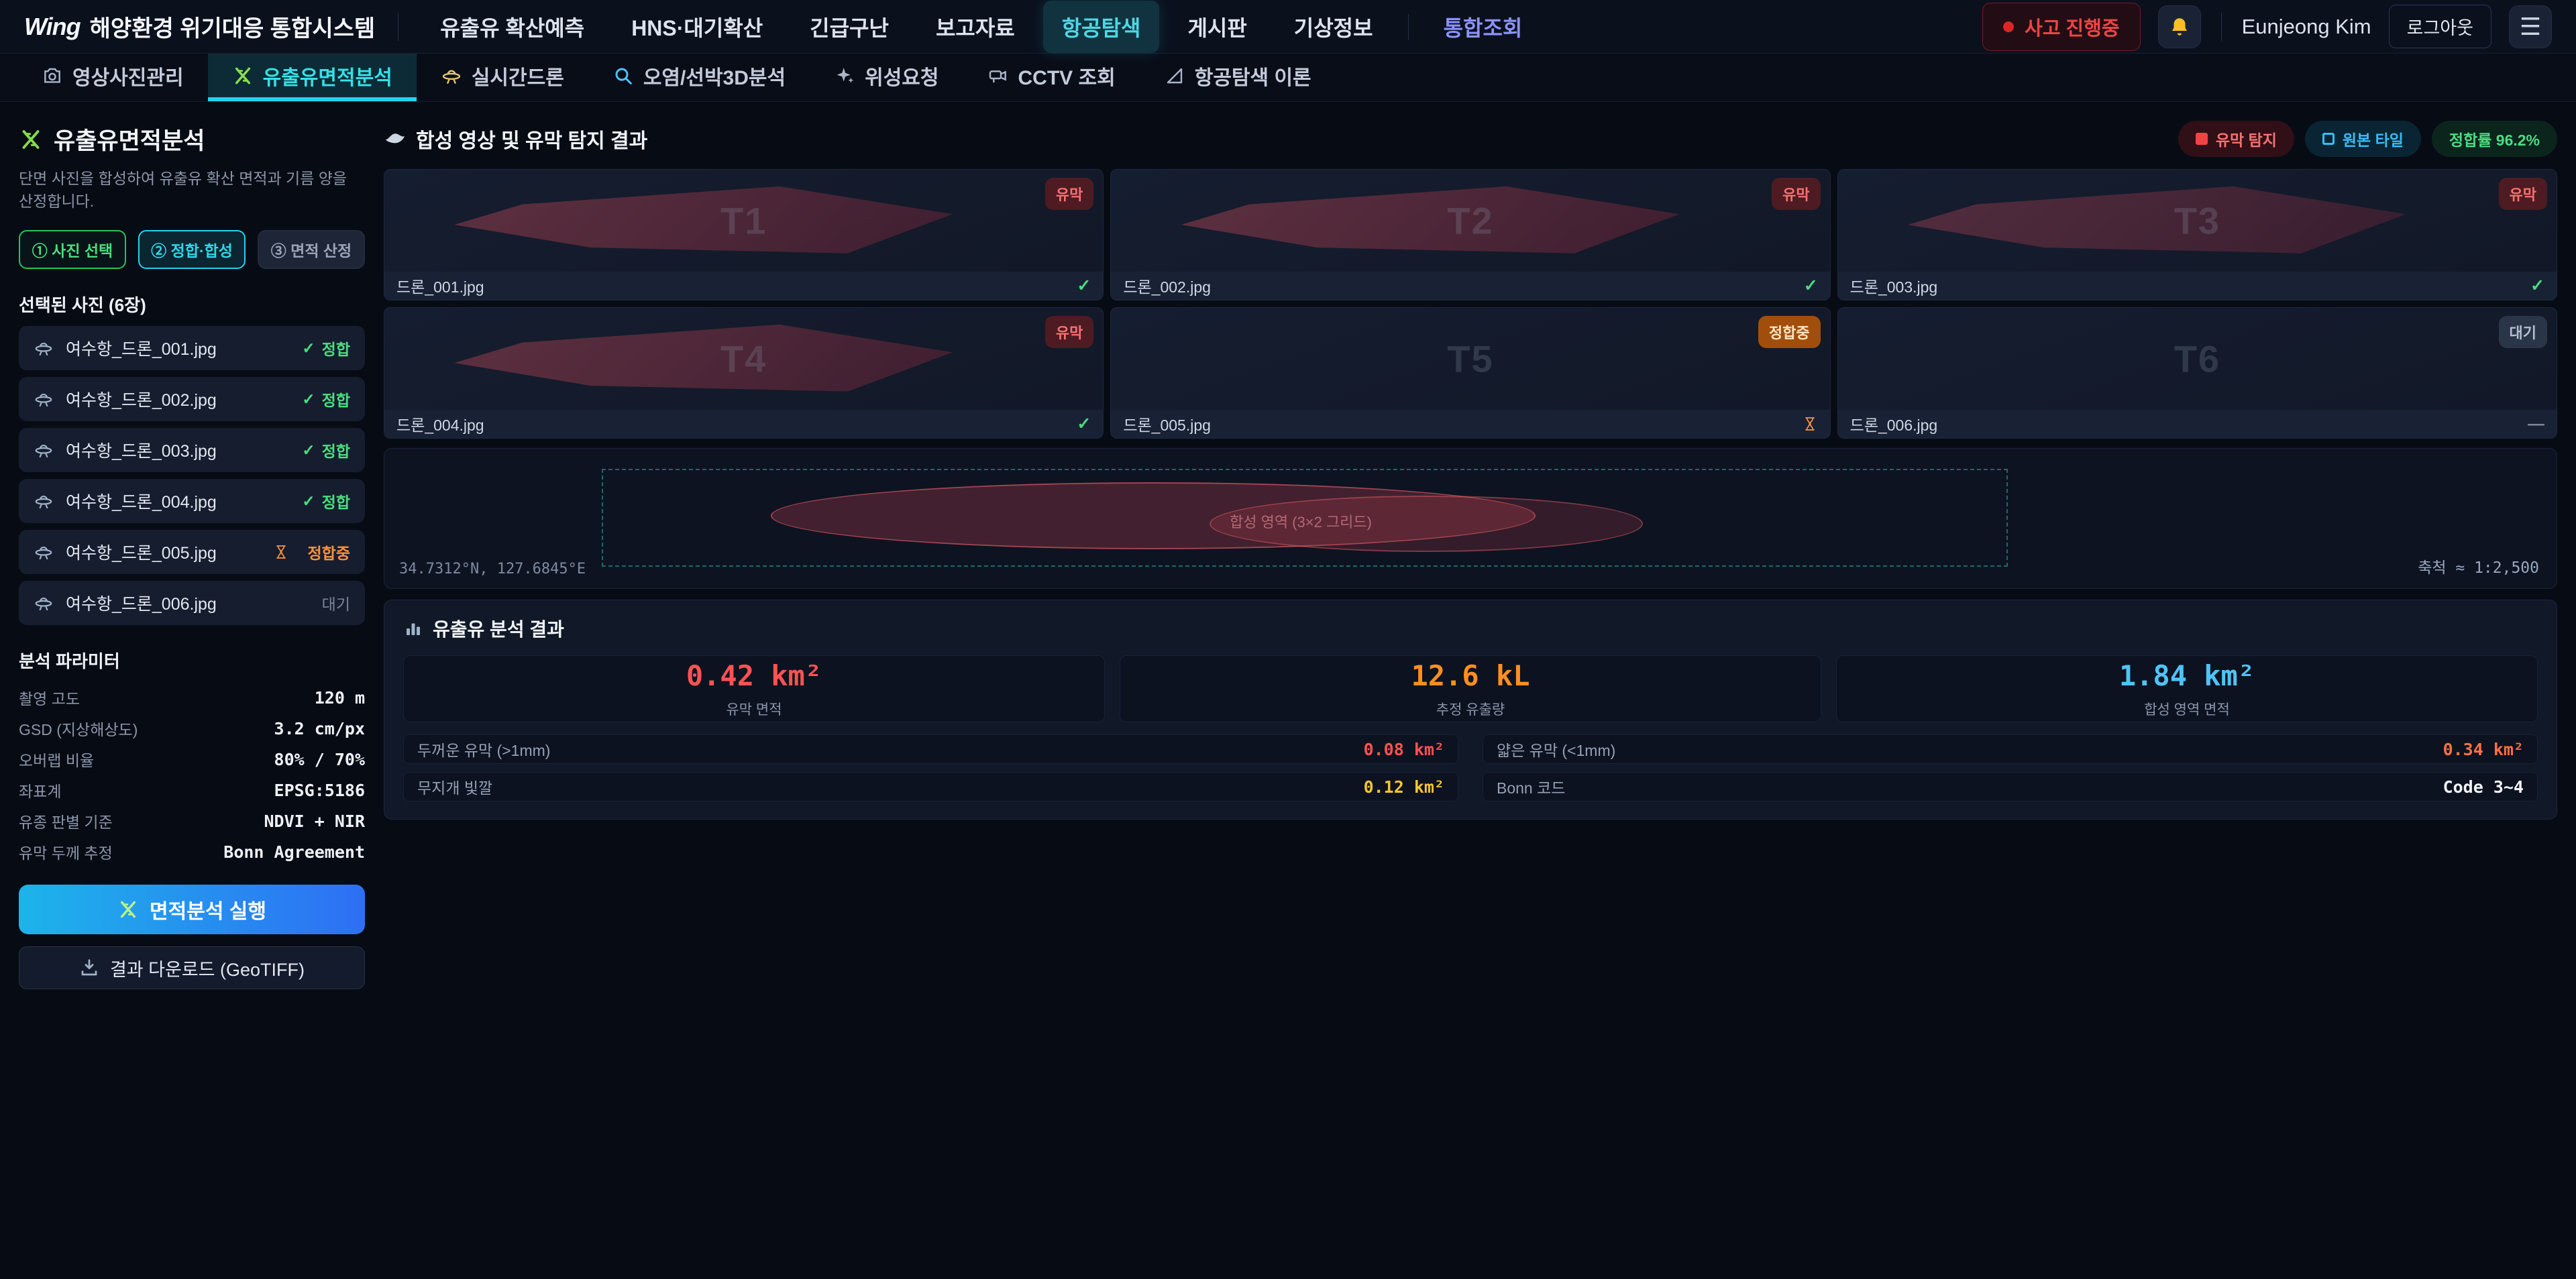 Image resolution: width=2576 pixels, height=1279 pixels. What do you see at coordinates (232, 29) in the screenshot?
I see `app-title: 해양환경 위기대응 통합시스템` at bounding box center [232, 29].